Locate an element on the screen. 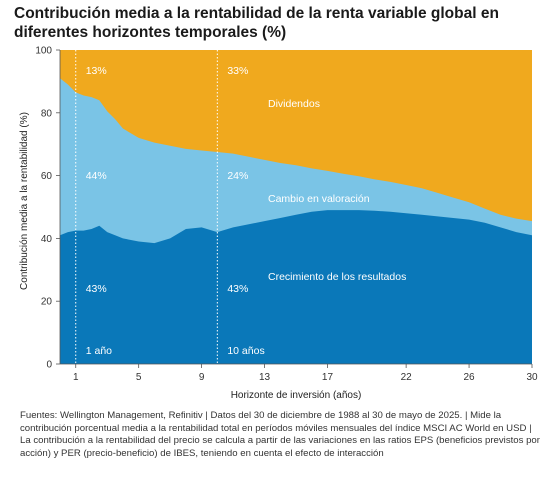 Image resolution: width=560 pixels, height=480 pixels. y-tick-label: 0 is located at coordinates (49, 365).